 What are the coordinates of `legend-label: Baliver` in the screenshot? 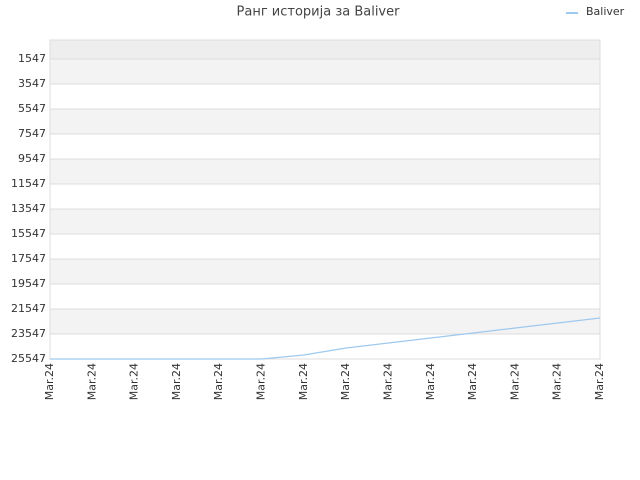 It's located at (605, 11).